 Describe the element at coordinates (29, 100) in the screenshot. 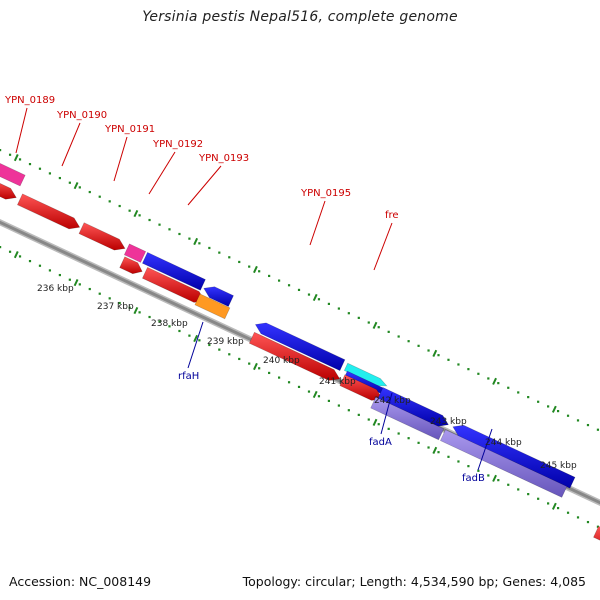

I see `gene-label: YPN_0189` at that location.